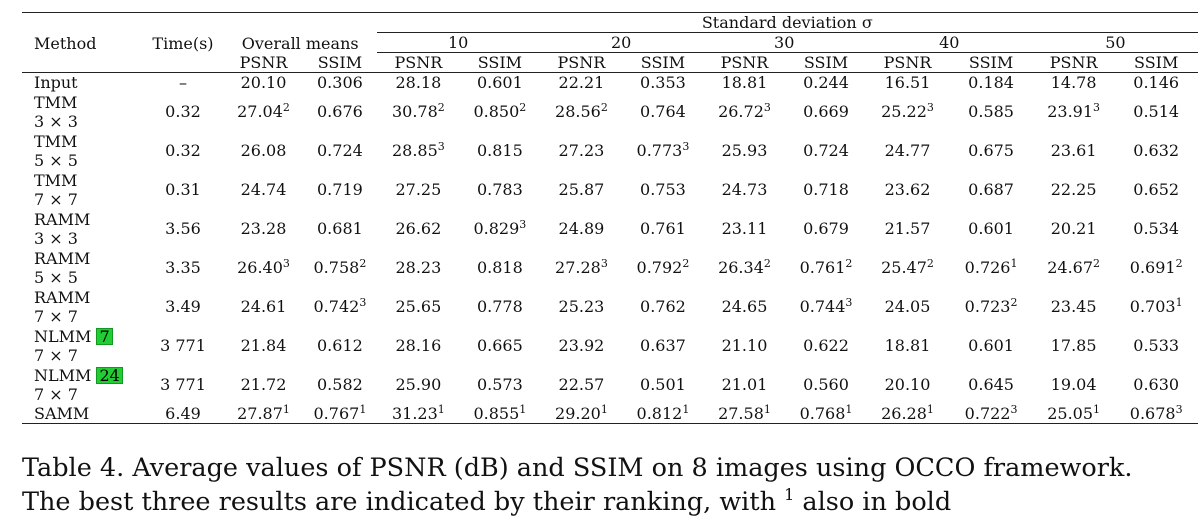 The width and height of the screenshot is (1203, 529). What do you see at coordinates (582, 111) in the screenshot?
I see `psnr-cell: 28.562` at bounding box center [582, 111].